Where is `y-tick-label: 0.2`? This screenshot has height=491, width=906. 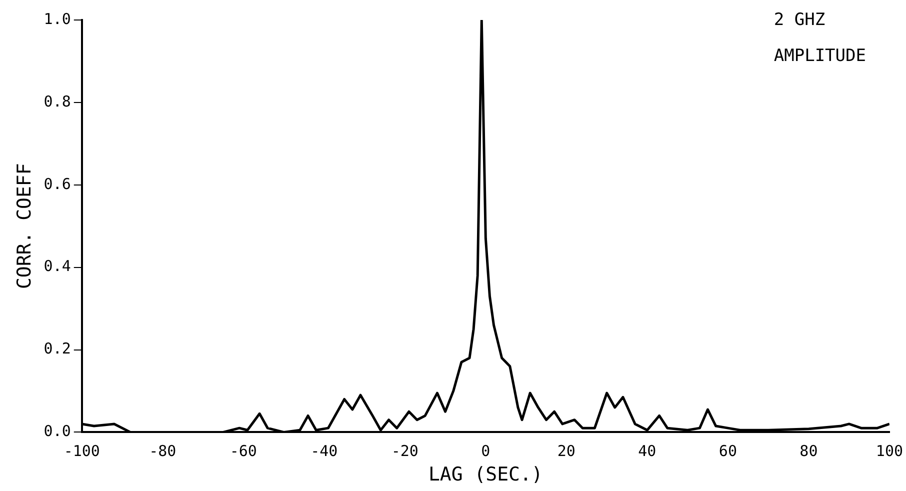 y-tick-label: 0.2 is located at coordinates (57, 349).